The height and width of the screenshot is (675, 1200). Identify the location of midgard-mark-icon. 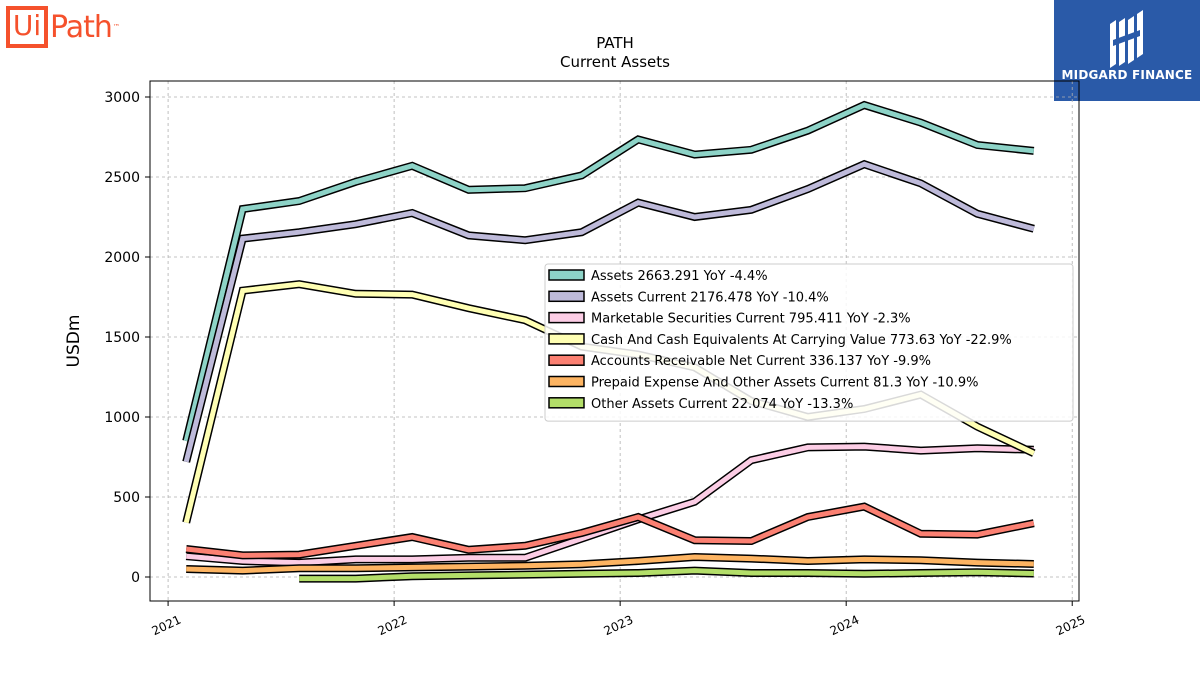
(1126, 39).